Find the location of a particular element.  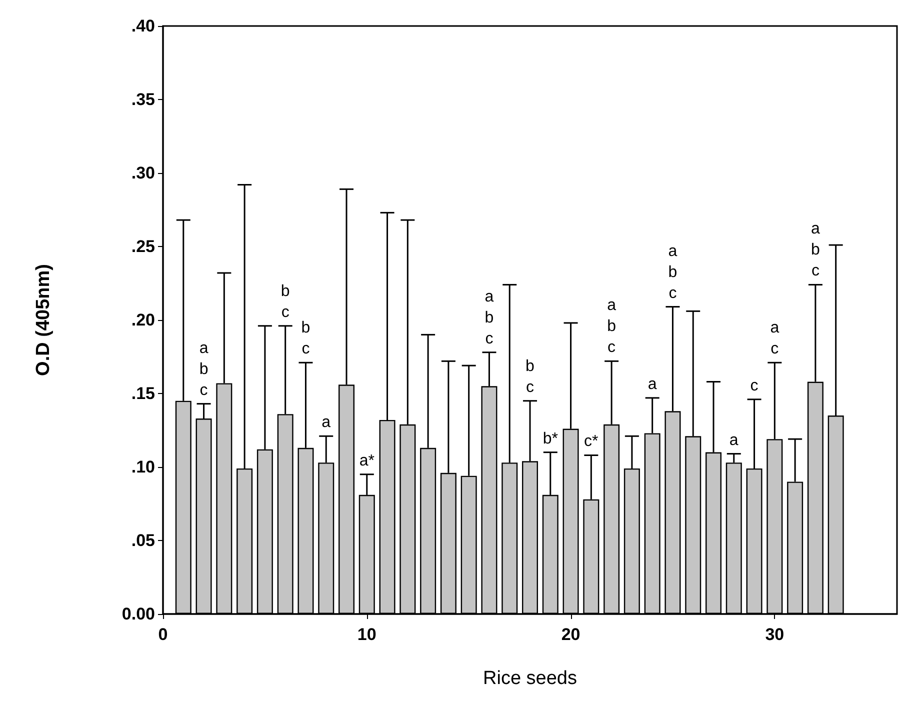

y-tick-label: .20 is located at coordinates (143, 320).